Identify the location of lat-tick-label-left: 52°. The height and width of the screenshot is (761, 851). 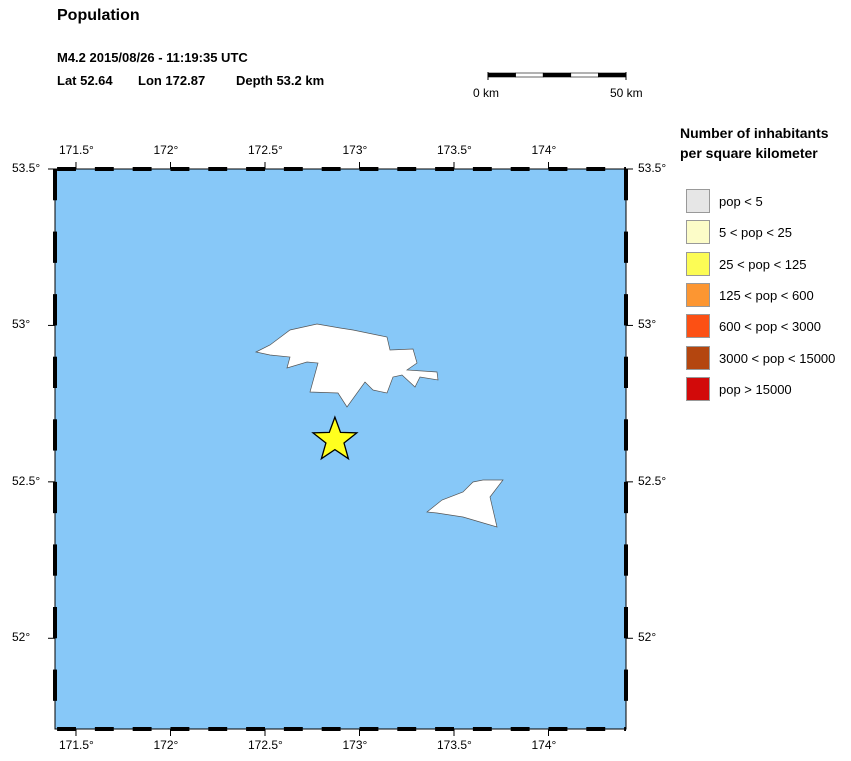
(21, 637).